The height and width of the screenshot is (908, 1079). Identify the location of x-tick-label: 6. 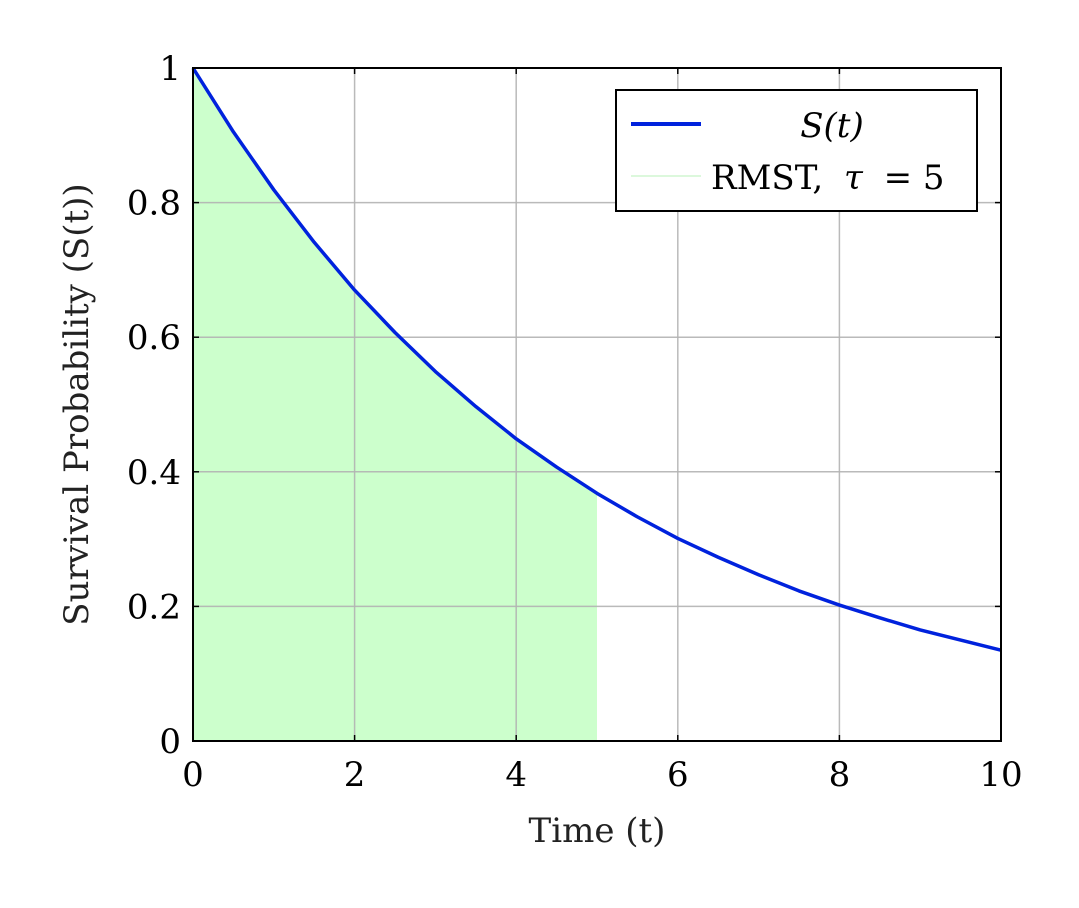
(678, 775).